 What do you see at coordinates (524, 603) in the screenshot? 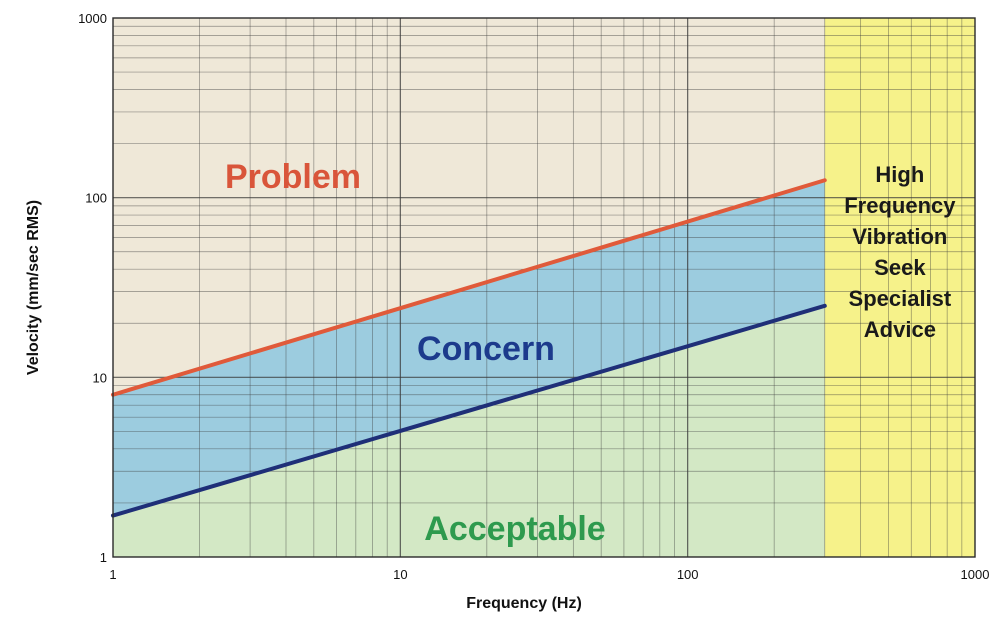
I see `x-axis-title: Frequency (Hz)` at bounding box center [524, 603].